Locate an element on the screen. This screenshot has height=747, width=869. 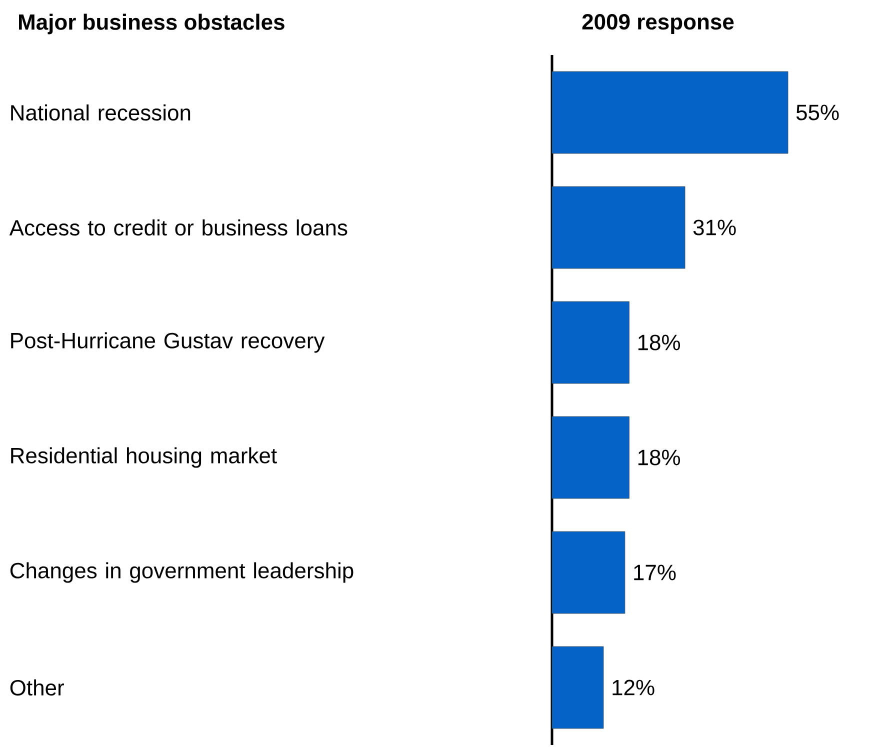
data-label: 31% is located at coordinates (714, 228).